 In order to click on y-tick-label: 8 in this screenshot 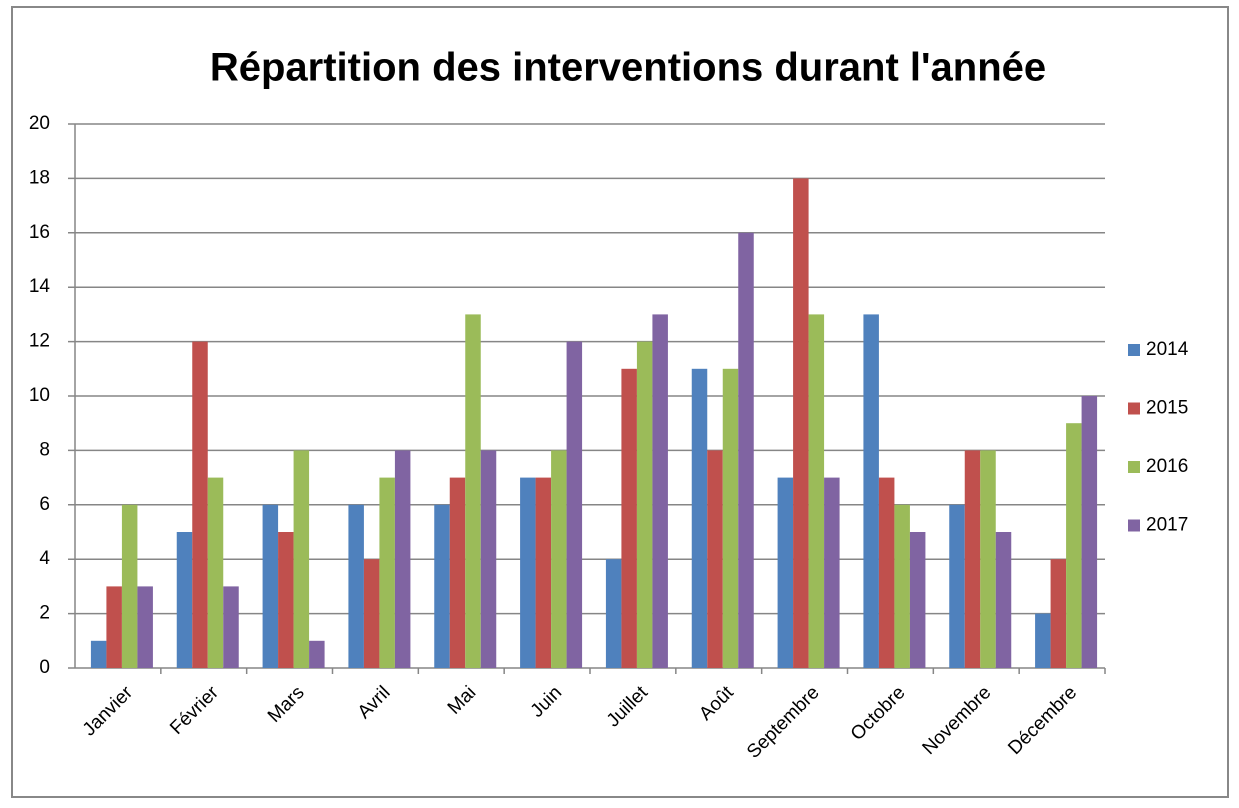, I will do `click(44, 449)`.